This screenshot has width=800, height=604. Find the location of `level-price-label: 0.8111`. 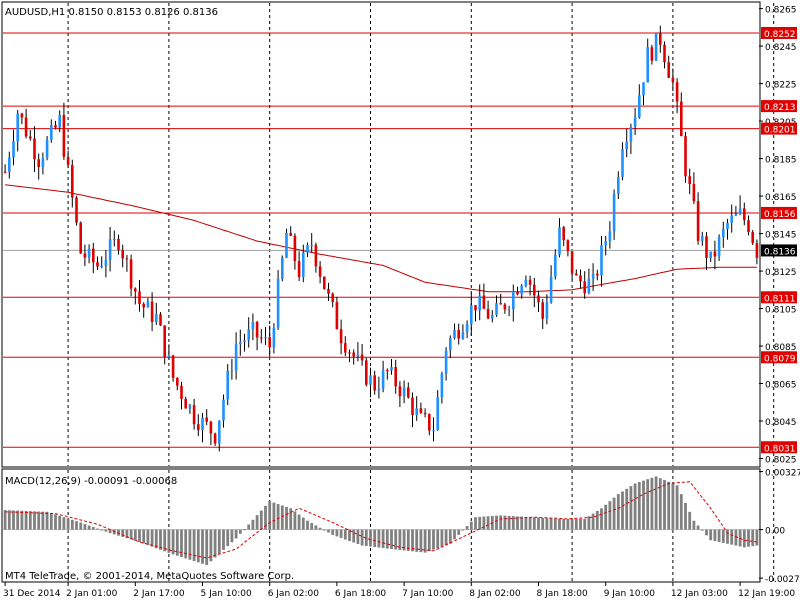

level-price-label: 0.8111 is located at coordinates (780, 299).